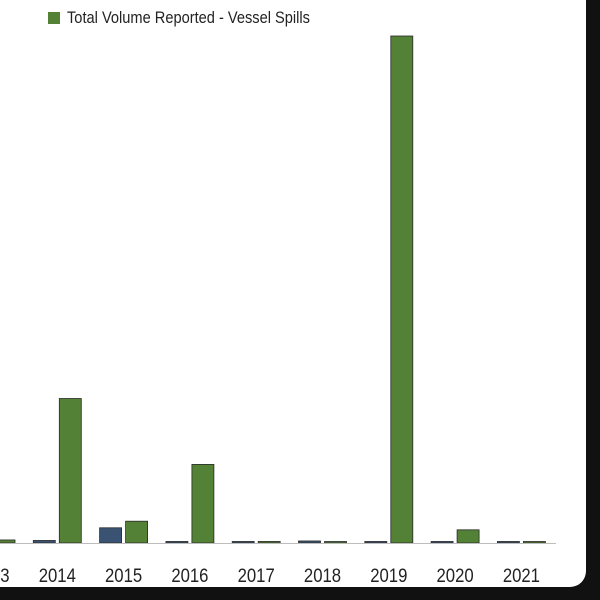 This screenshot has height=600, width=600. Describe the element at coordinates (5, 575) in the screenshot. I see `x-tick-label-2013: 2013` at that location.